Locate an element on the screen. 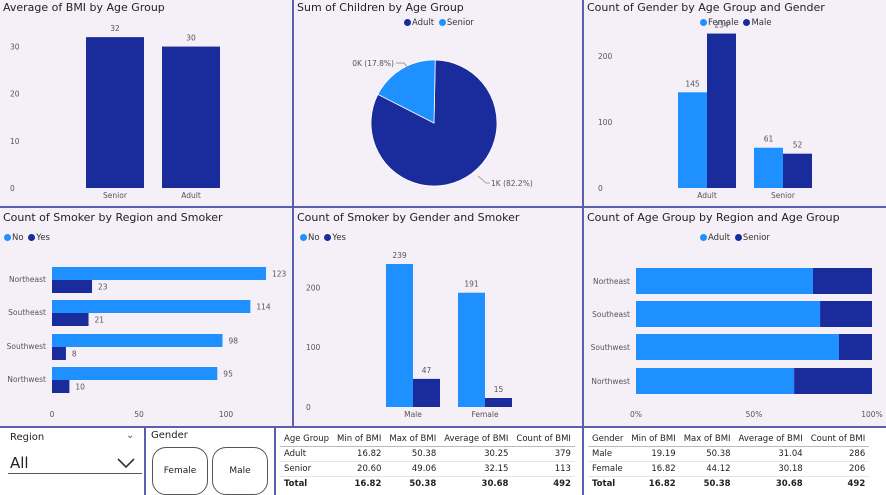 This screenshot has width=886, height=495. table-row: Male 19.19 50.38 31.04 286 is located at coordinates (729, 454).